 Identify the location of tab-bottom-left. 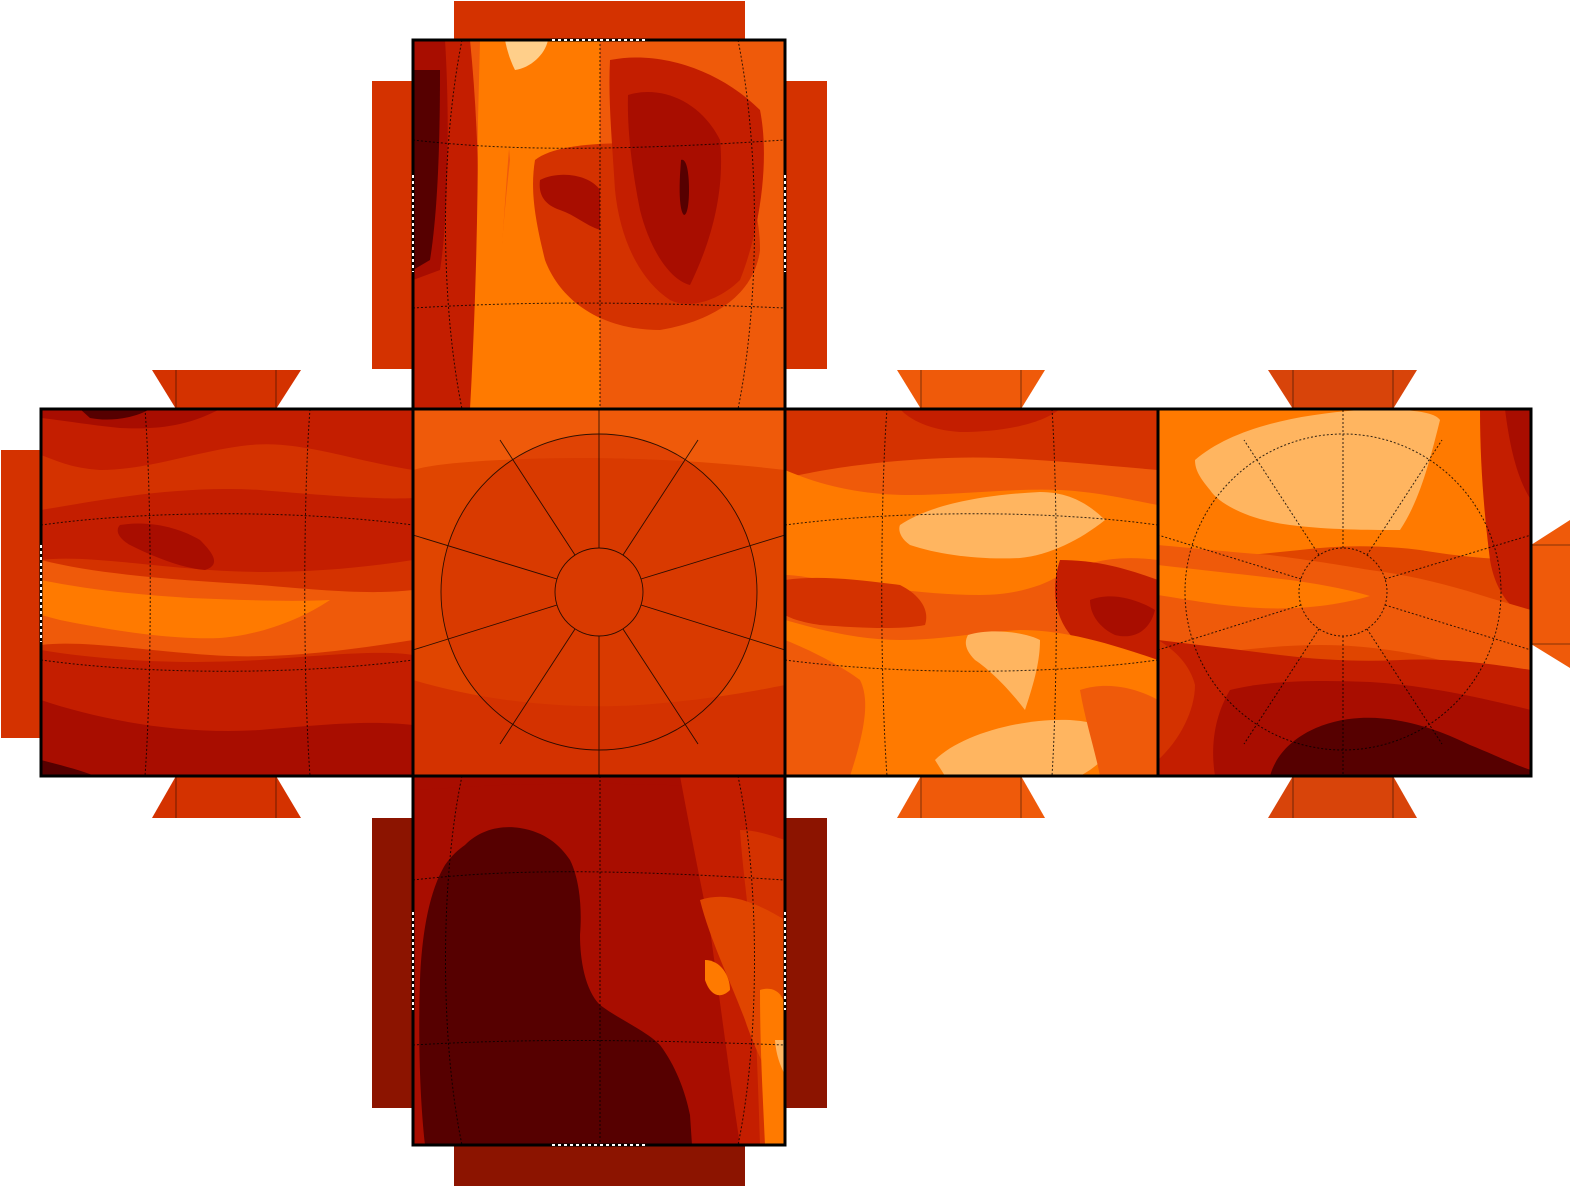
(392, 963).